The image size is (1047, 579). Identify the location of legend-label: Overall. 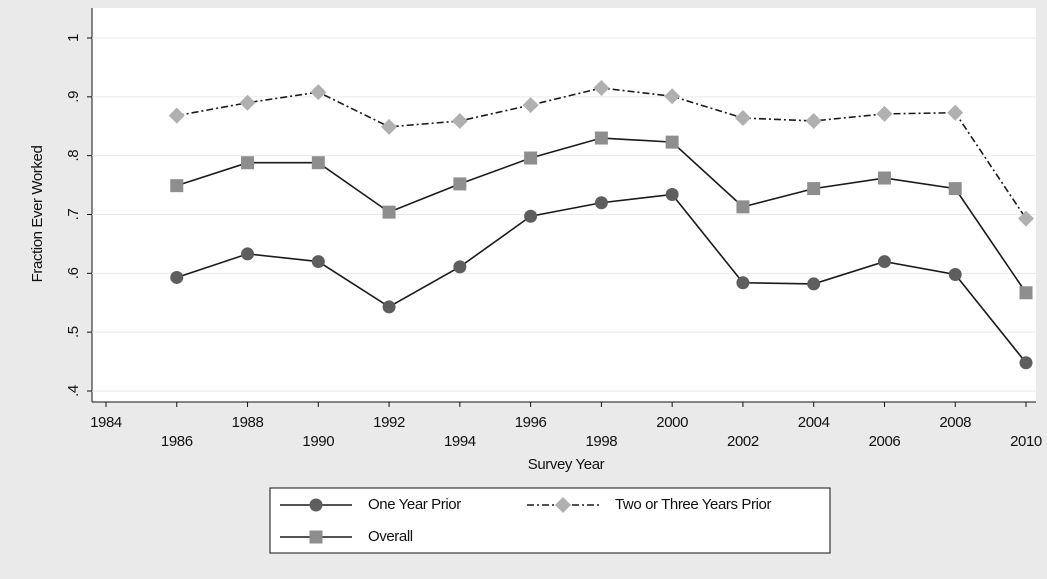
(390, 536).